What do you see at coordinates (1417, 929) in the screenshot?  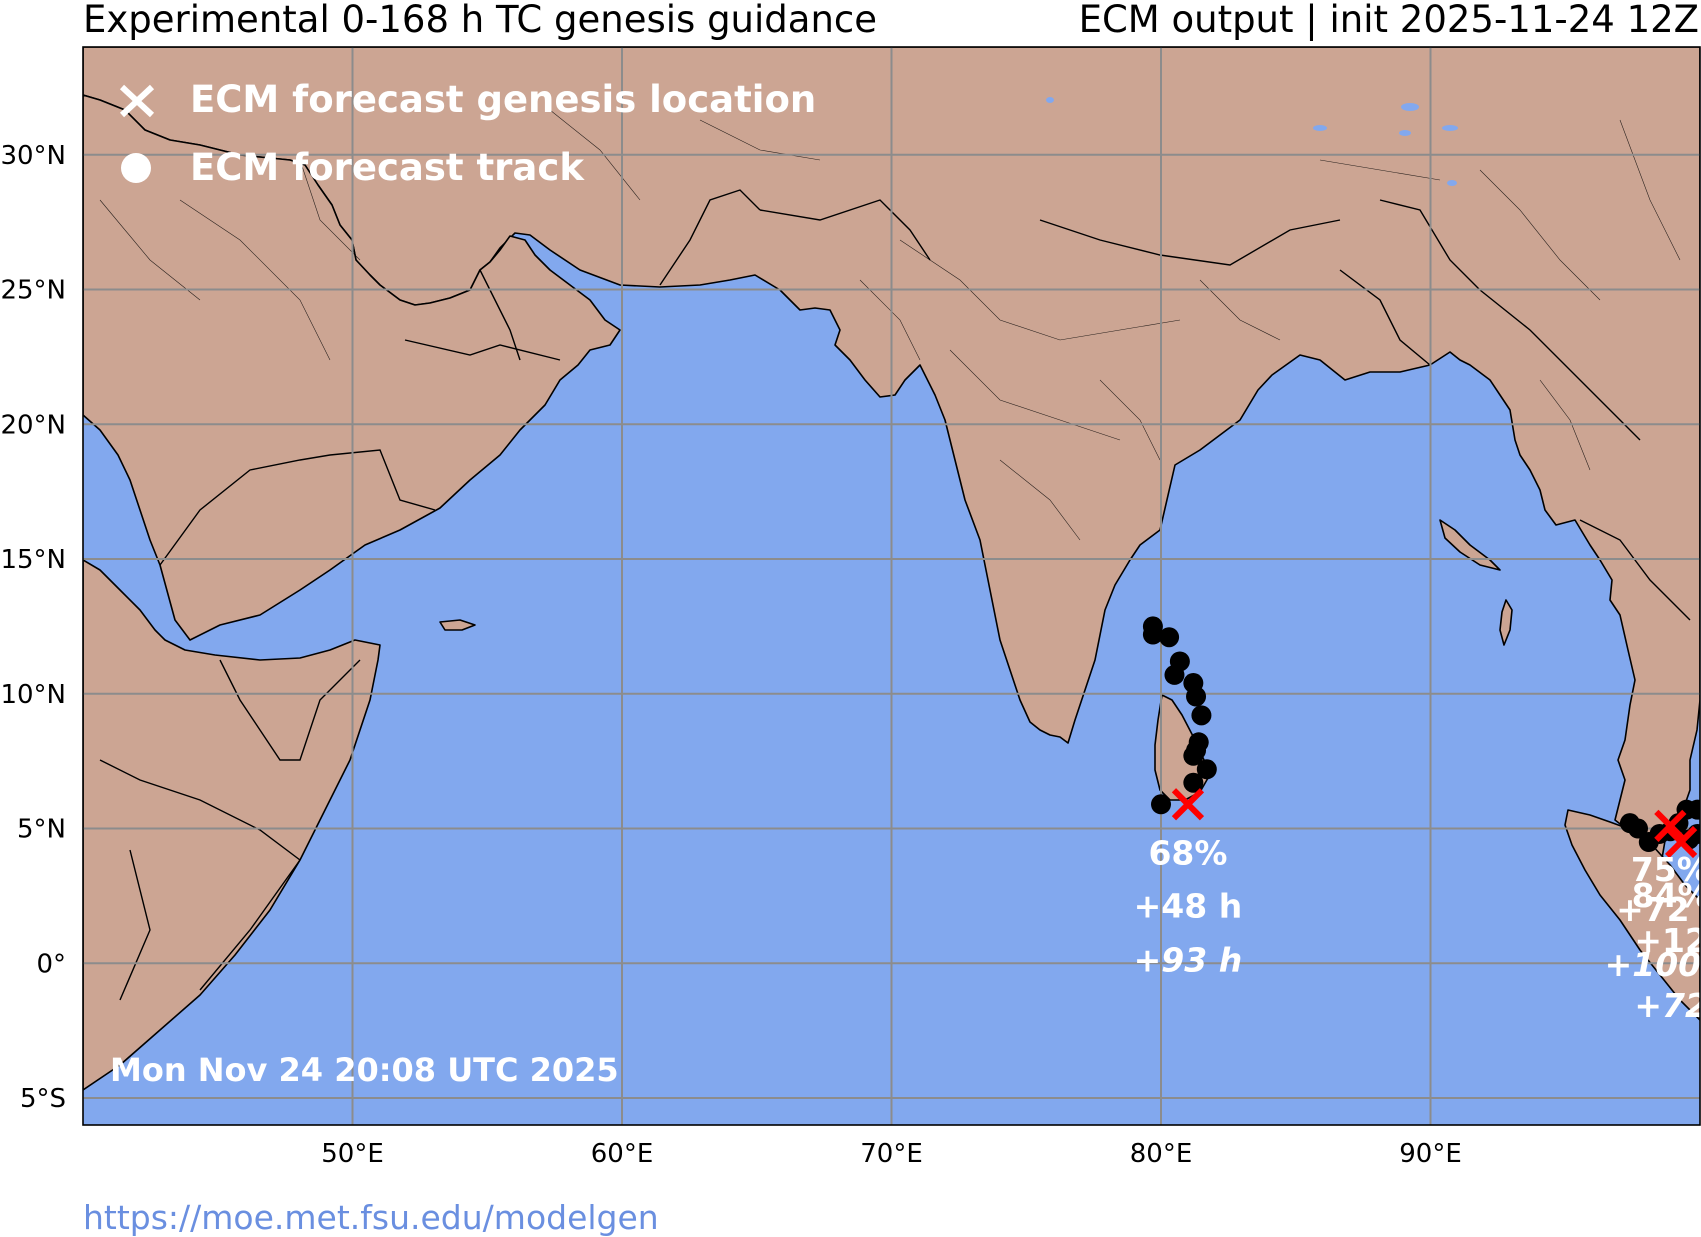 I see `system-annotations: 68% +48 h +93 h 75%+72 h +100 h 84% +12 +72` at bounding box center [1417, 929].